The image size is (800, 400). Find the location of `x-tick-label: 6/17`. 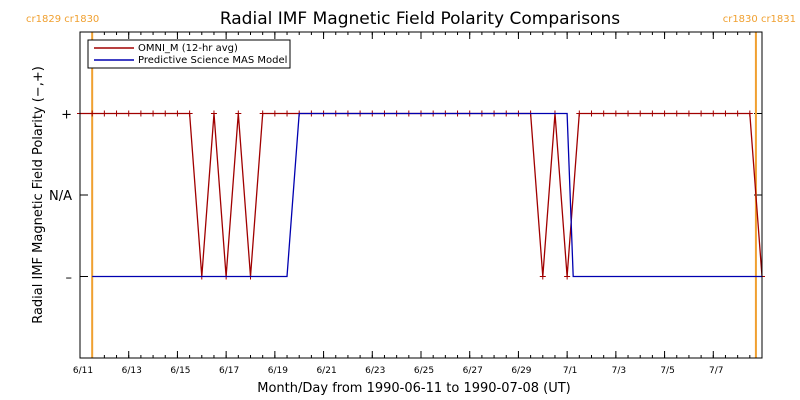

x-tick-label: 6/17 is located at coordinates (229, 371).